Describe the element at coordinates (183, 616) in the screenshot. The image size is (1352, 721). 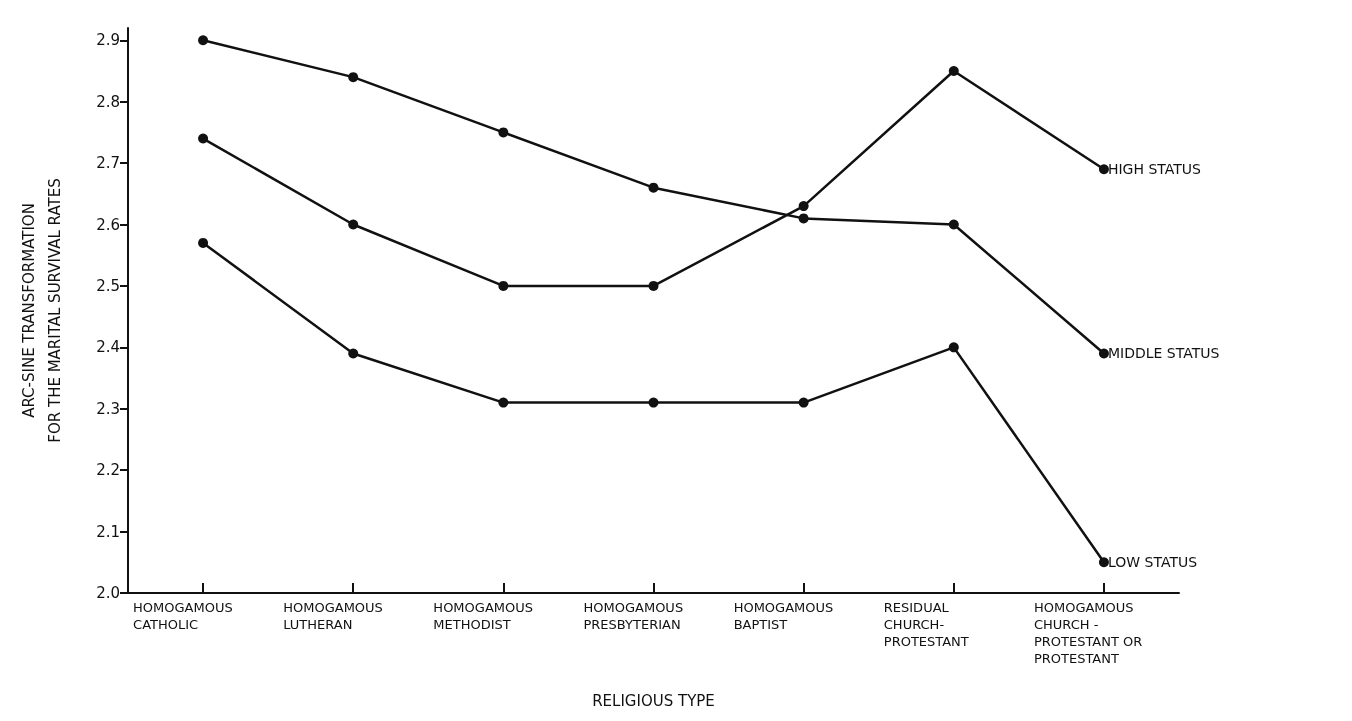
I see `x-tick-label: HOMOGAMOUS CATHOLIC` at that location.